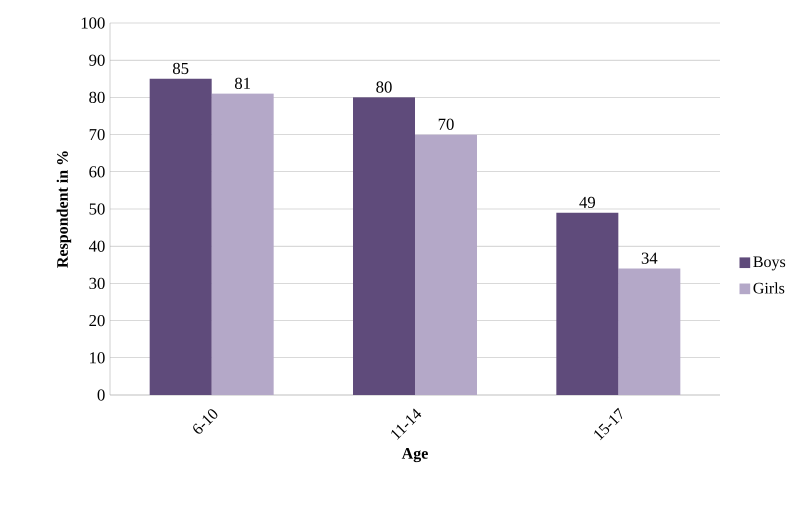 The image size is (802, 516). What do you see at coordinates (384, 87) in the screenshot?
I see `data-label: 80` at bounding box center [384, 87].